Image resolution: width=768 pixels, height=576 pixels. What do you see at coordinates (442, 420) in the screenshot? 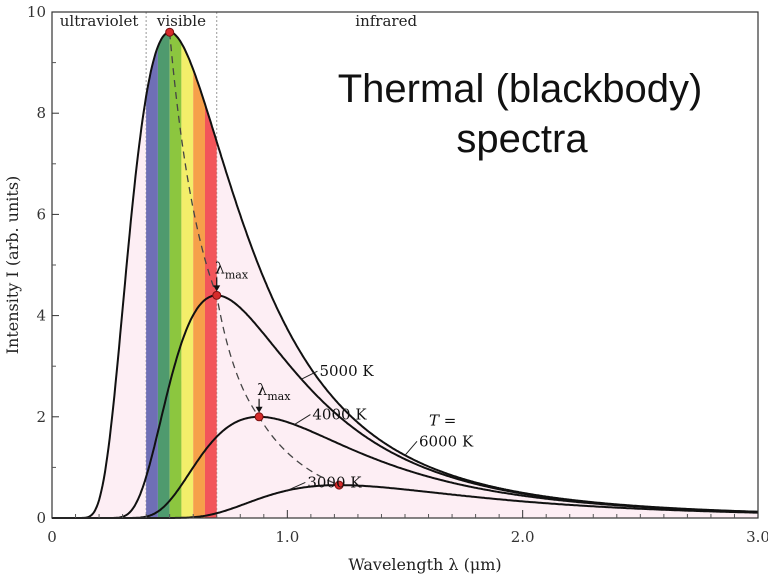
I see `temperature-prefix: T =` at bounding box center [442, 420].